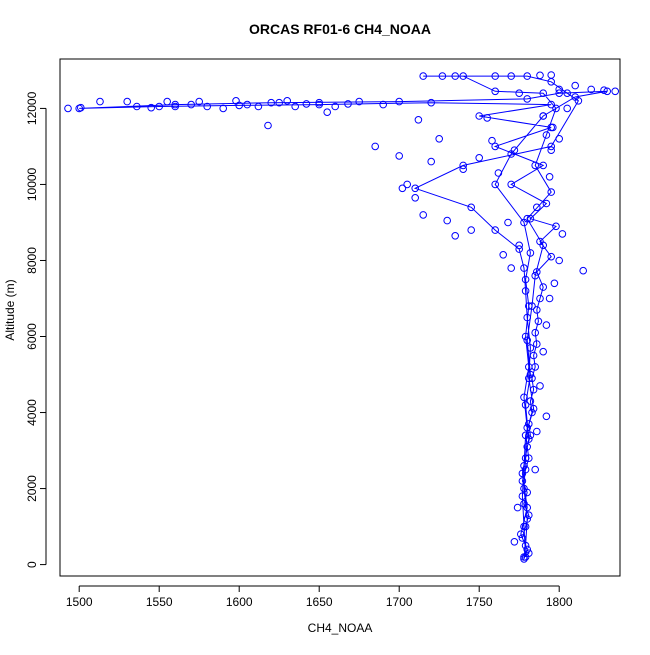  Describe the element at coordinates (32, 564) in the screenshot. I see `y-tick-label: 0` at that location.